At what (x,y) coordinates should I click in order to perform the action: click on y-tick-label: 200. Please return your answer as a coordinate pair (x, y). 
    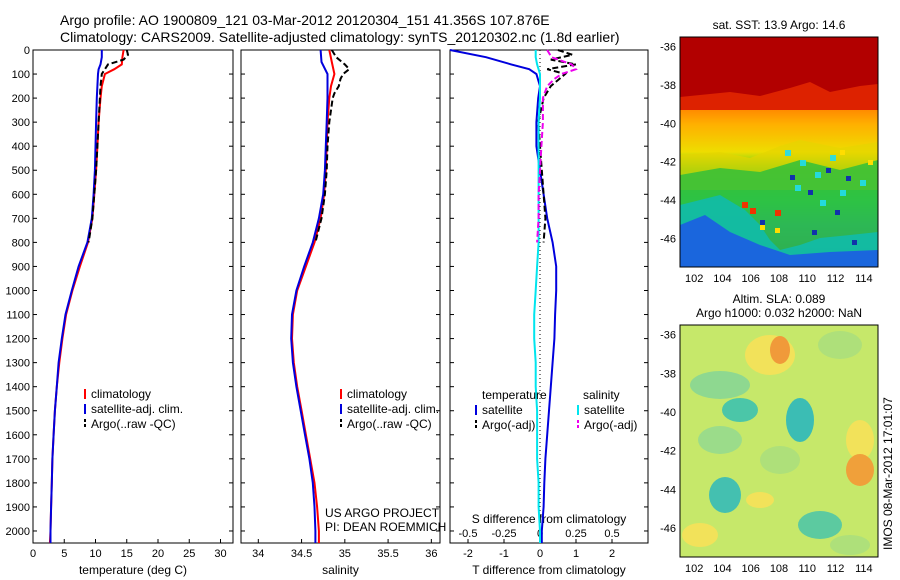
    Looking at the image, I should click on (21, 99).